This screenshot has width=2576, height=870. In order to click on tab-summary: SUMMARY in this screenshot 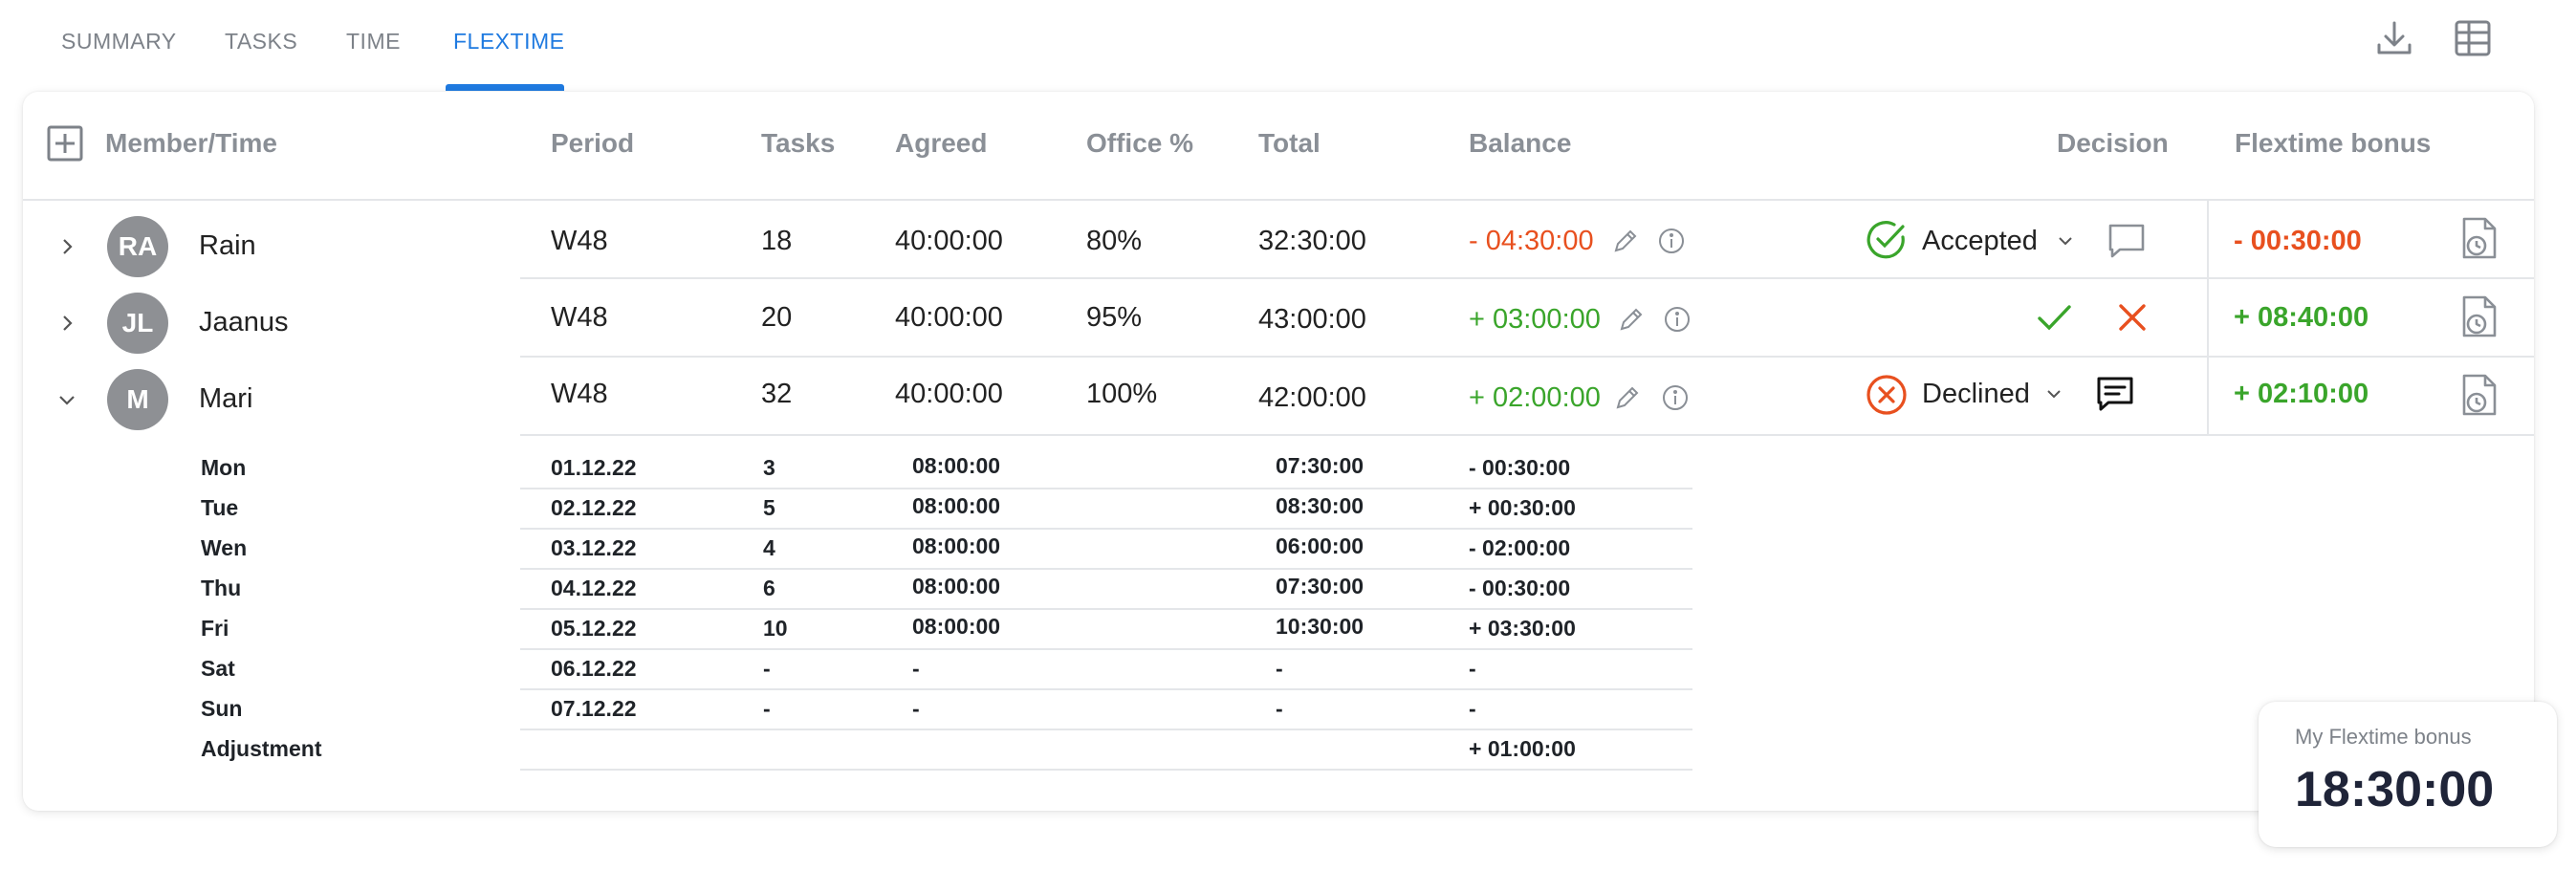, I will do `click(119, 41)`.